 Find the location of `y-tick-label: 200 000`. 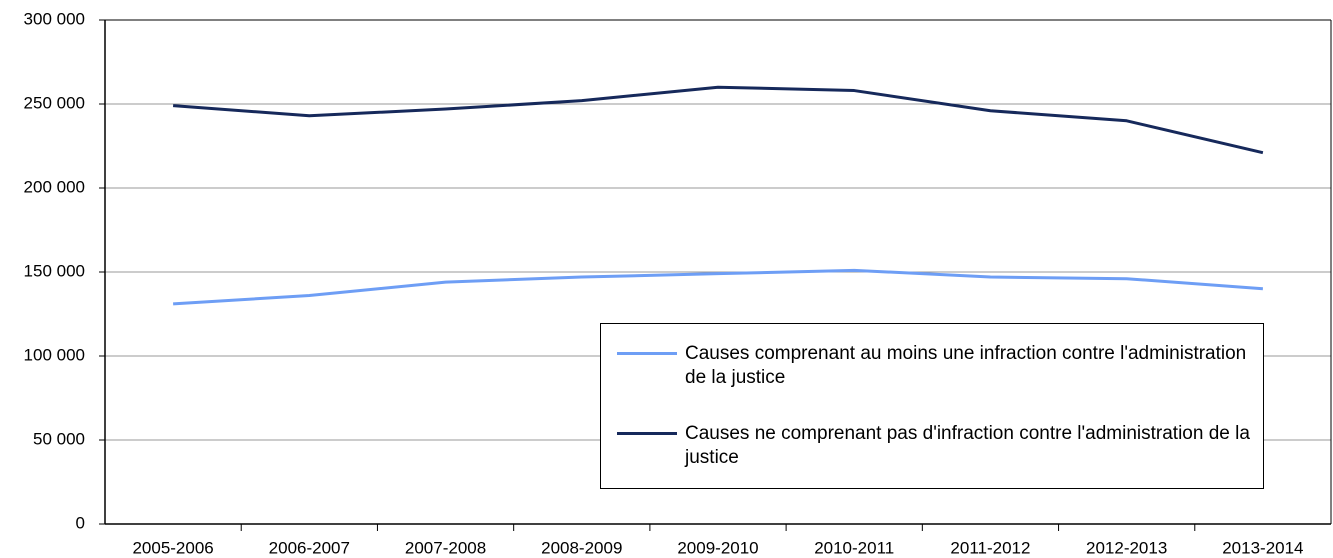

y-tick-label: 200 000 is located at coordinates (54, 186).